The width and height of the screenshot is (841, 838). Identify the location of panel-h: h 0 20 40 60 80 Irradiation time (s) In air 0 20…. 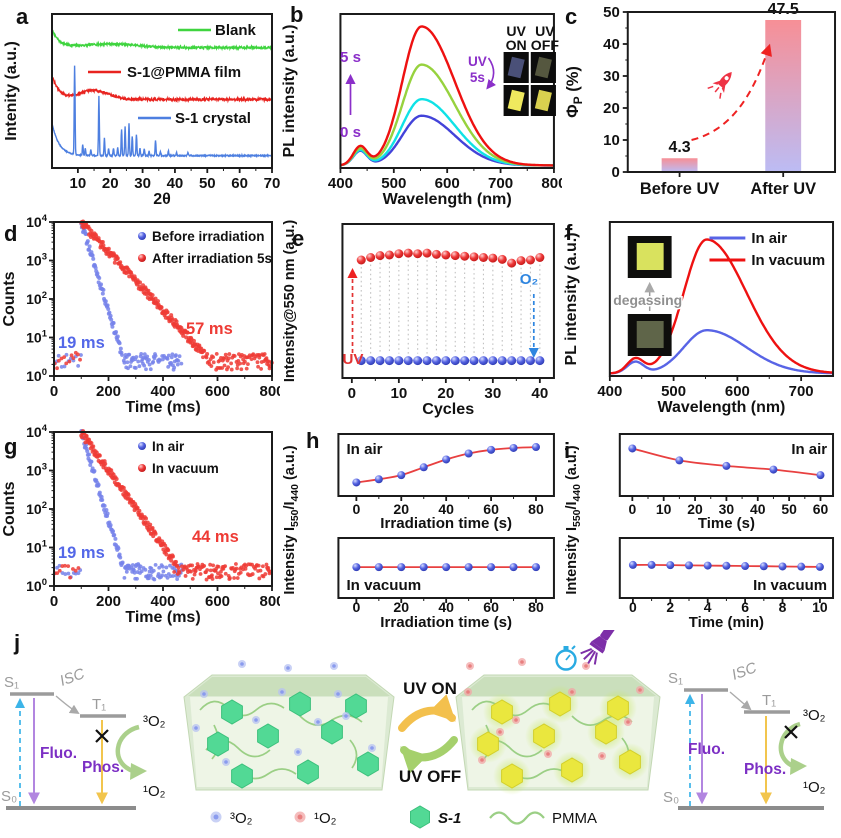
(421, 525).